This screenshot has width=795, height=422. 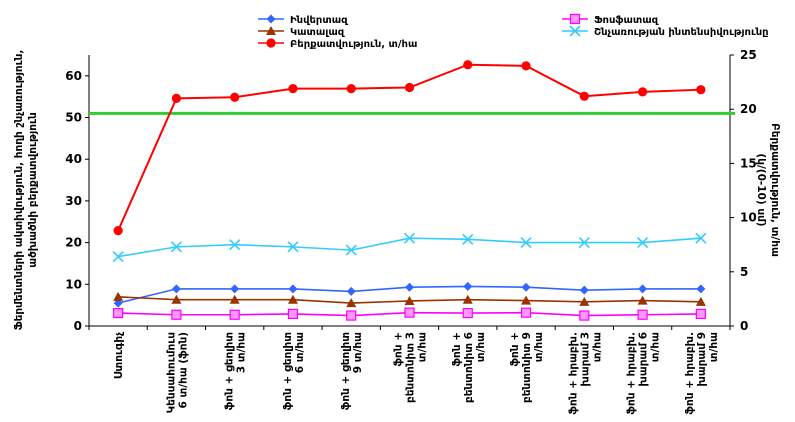 I want to click on x-tick-label: ֆոն + ցեոլիտ3 տ/հա, so click(x=236, y=371).